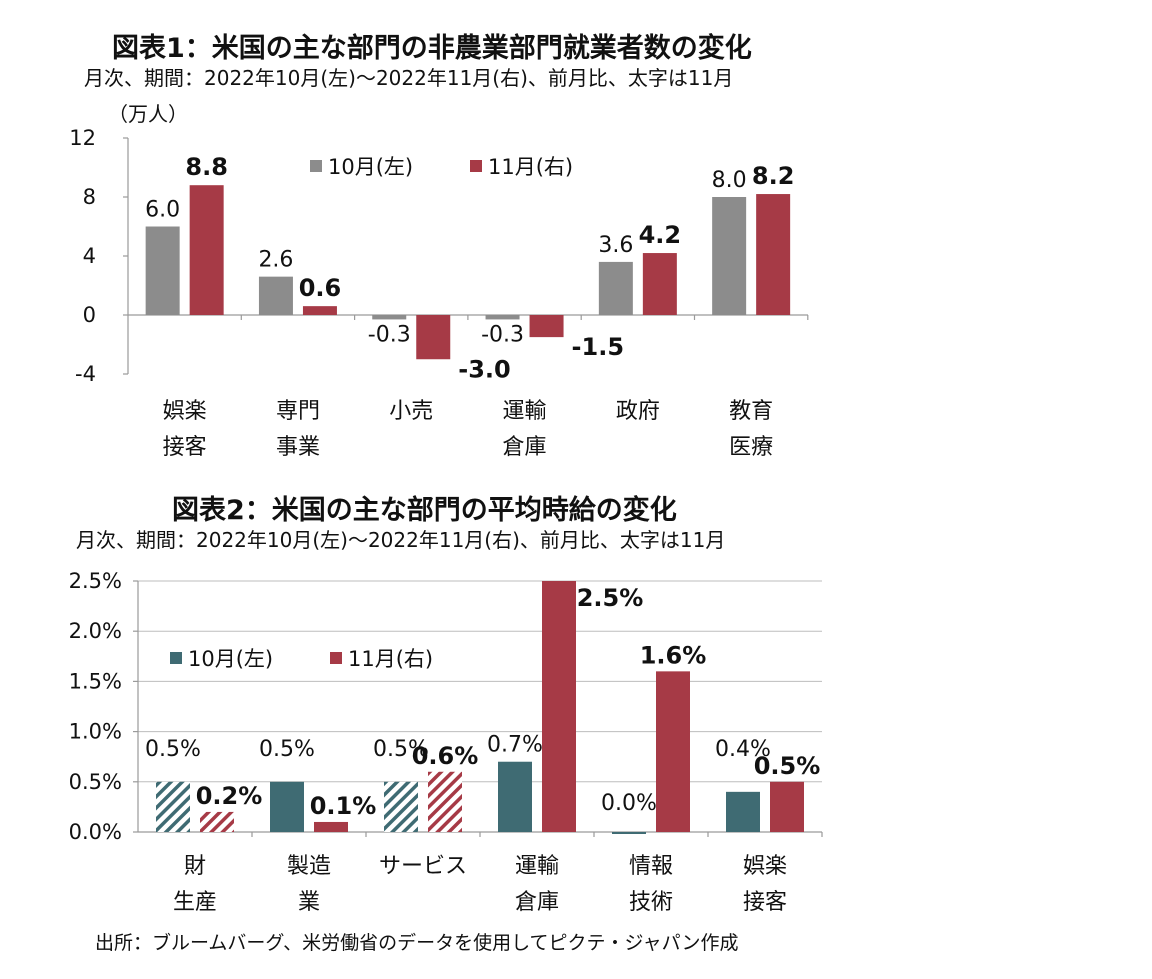 The image size is (1152, 979). Describe the element at coordinates (162, 210) in the screenshot. I see `chart1-value-label: 6.0` at that location.